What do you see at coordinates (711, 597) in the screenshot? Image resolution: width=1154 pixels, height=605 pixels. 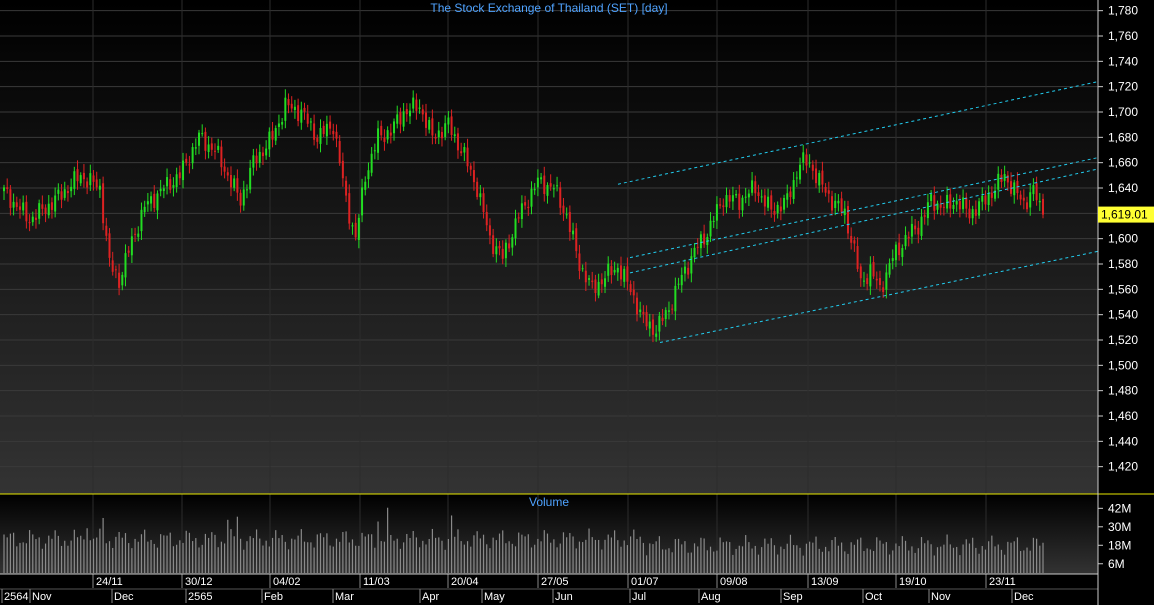 I see `month-label: Aug` at bounding box center [711, 597].